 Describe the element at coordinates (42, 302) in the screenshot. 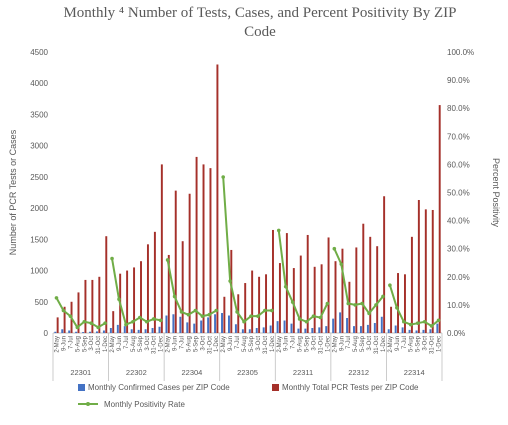

I see `left-tick-label: 500` at that location.